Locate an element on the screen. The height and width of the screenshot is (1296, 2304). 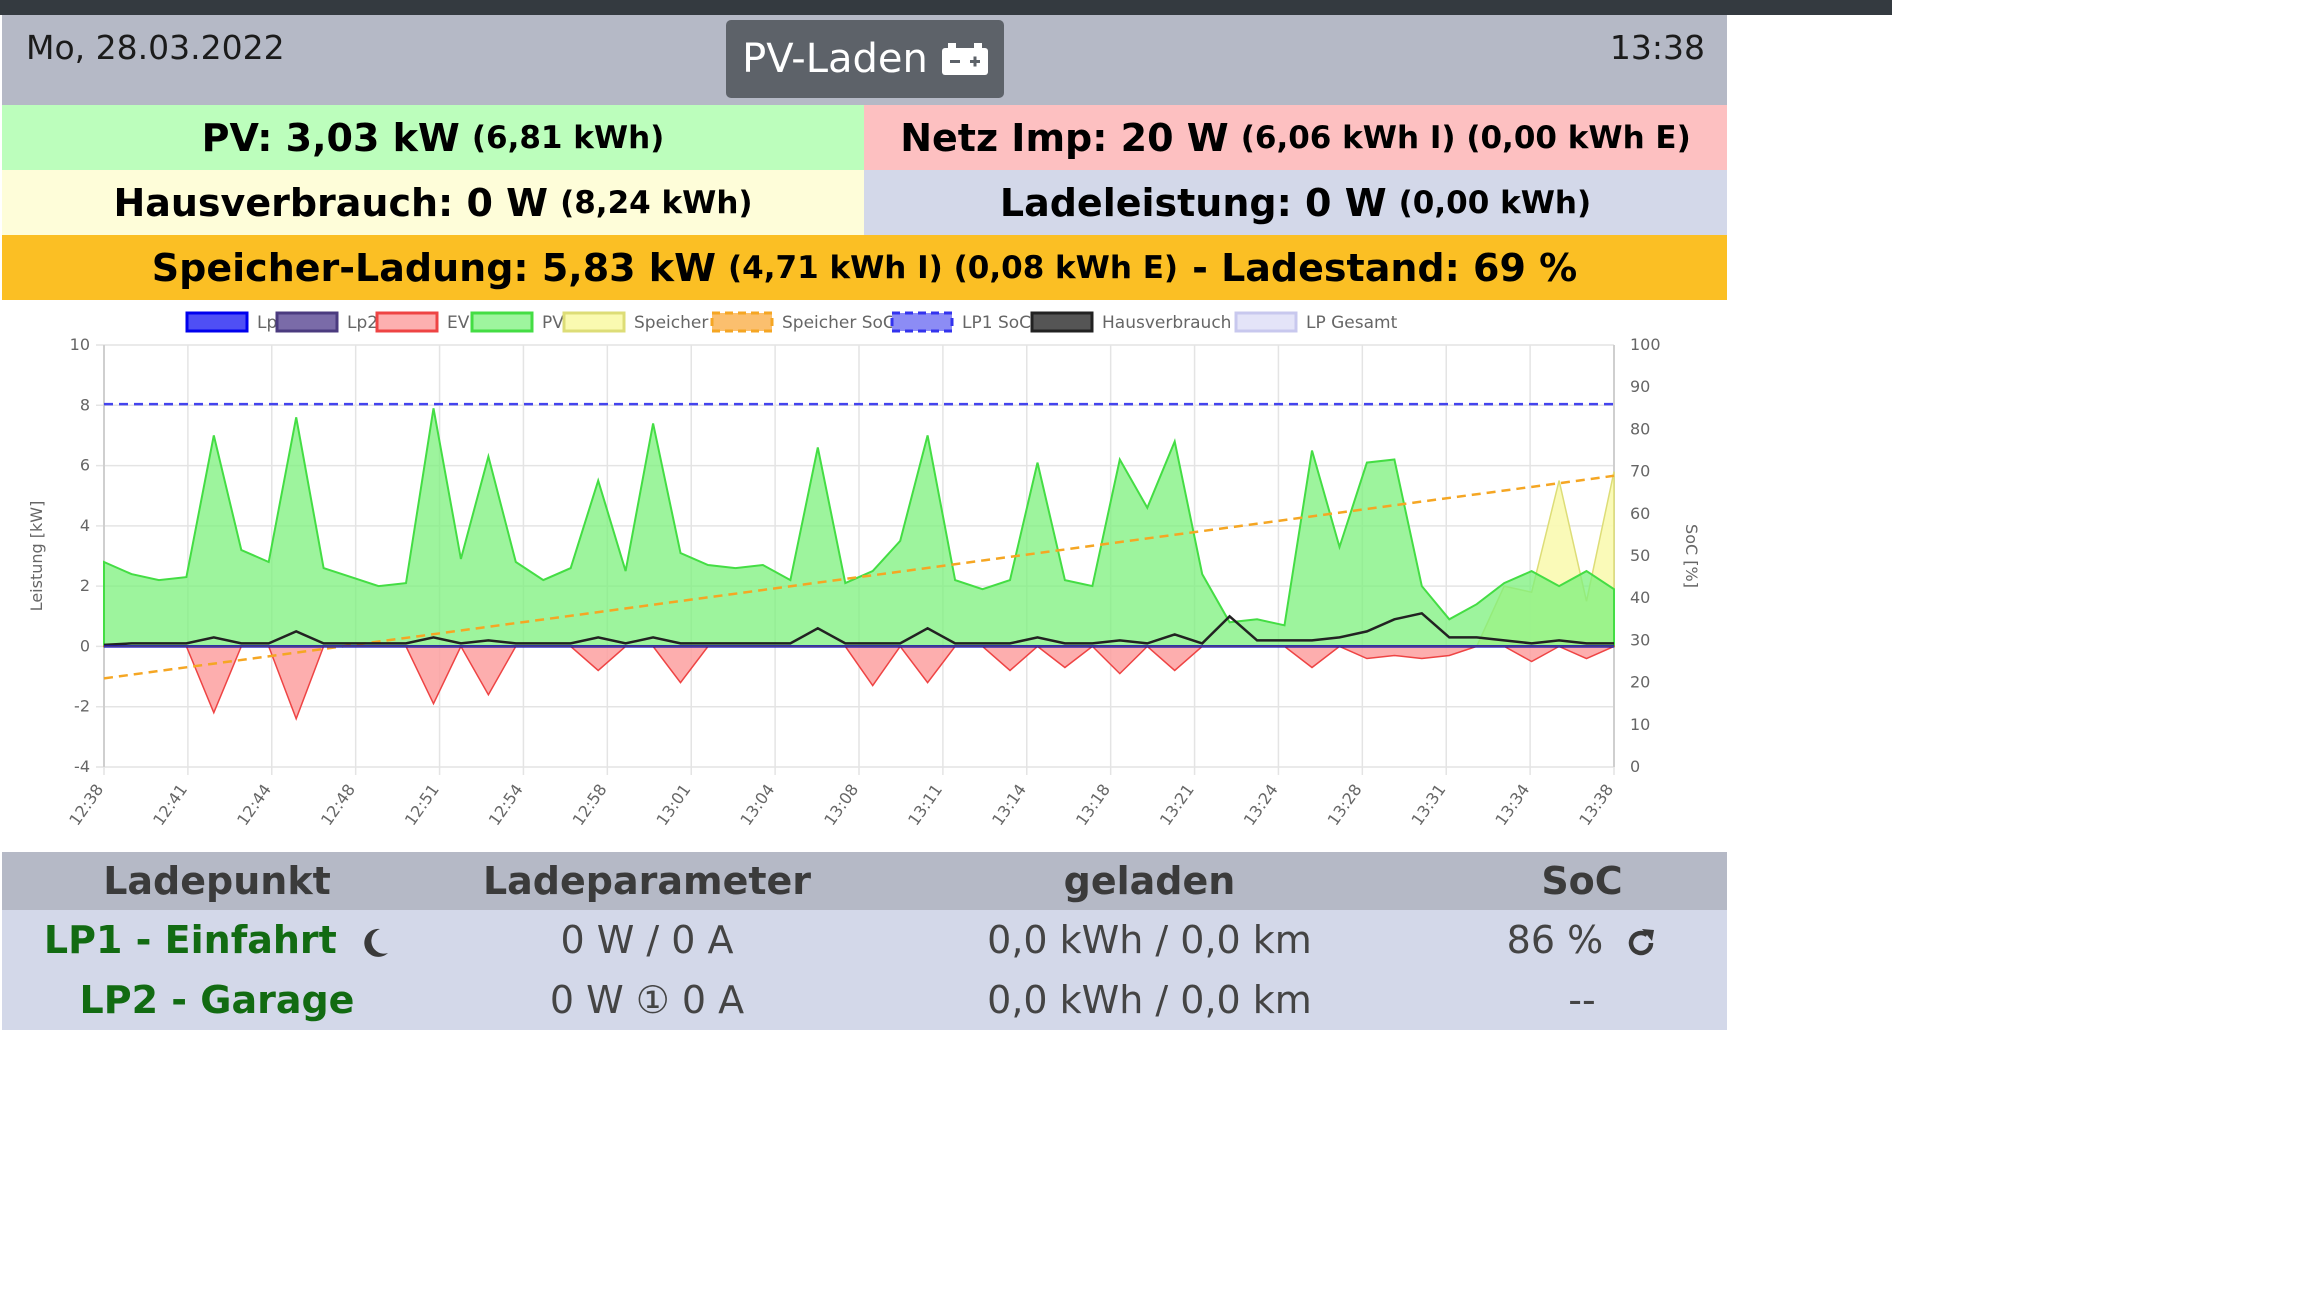
pv-power-cell: PV: 3,03 kW (6,81 kWh) is located at coordinates (433, 137).